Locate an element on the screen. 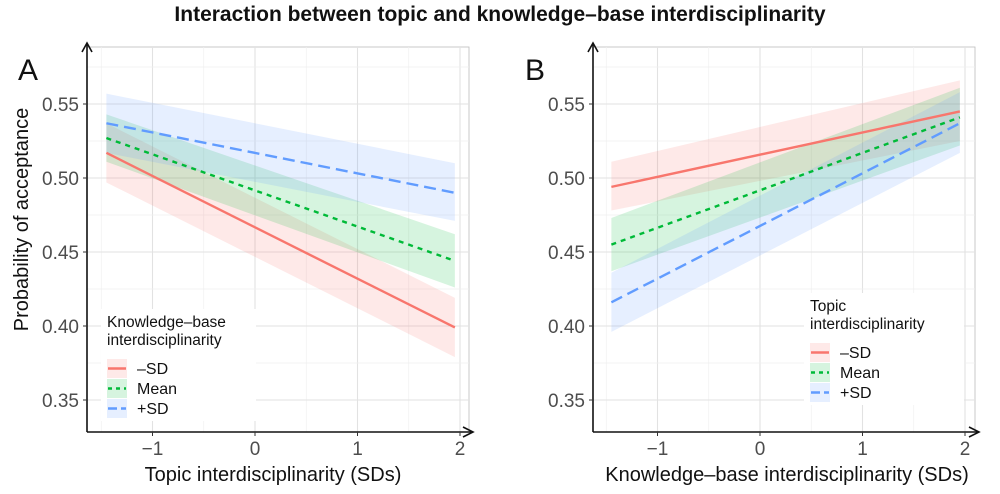 Image resolution: width=1000 pixels, height=494 pixels. x-axis-label: Knowledge–base interdisciplinarity (SDs) is located at coordinates (787, 475).